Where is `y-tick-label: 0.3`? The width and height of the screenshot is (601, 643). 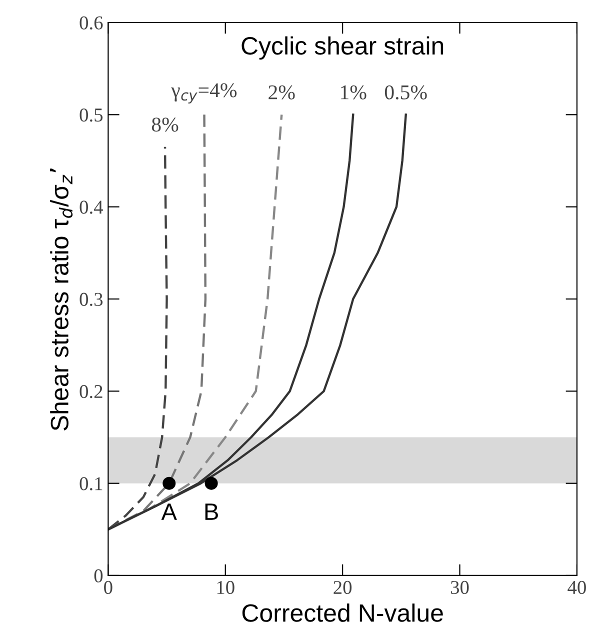
y-tick-label: 0.3 is located at coordinates (91, 299).